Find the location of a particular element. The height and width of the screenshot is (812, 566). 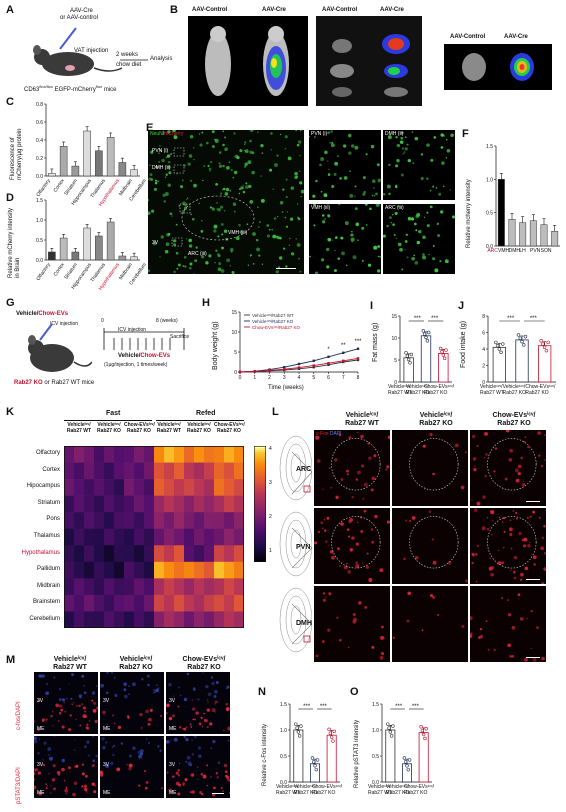

third-ventricle-label: 3V is located at coordinates (172, 701).